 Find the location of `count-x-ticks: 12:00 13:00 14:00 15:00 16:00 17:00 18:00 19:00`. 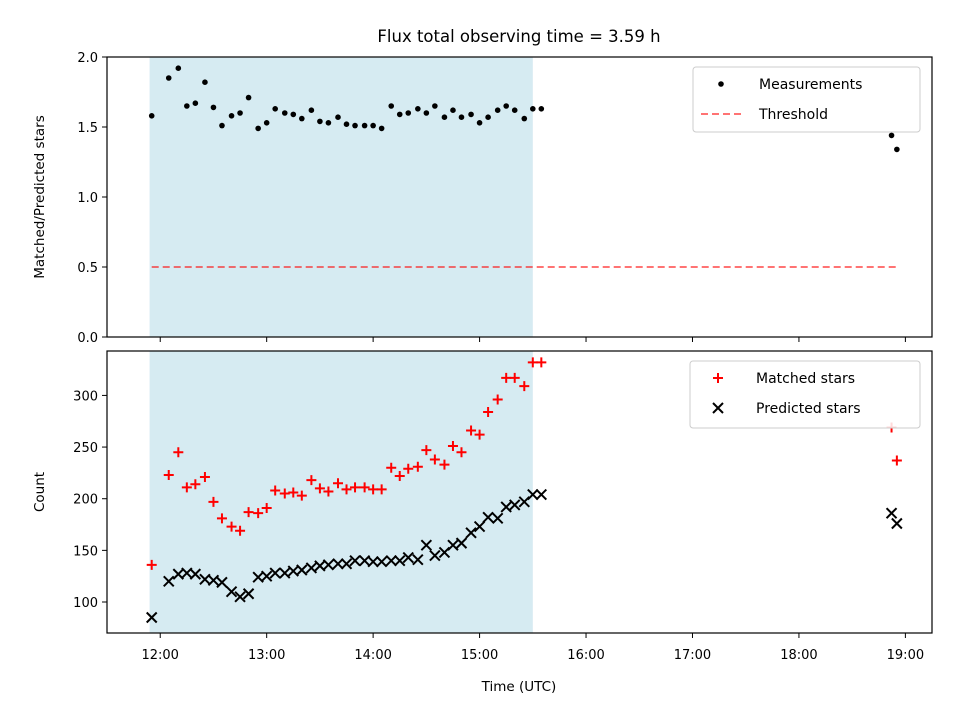

count-x-ticks: 12:00 13:00 14:00 15:00 16:00 17:00 18:00 19:00 is located at coordinates (532, 648).